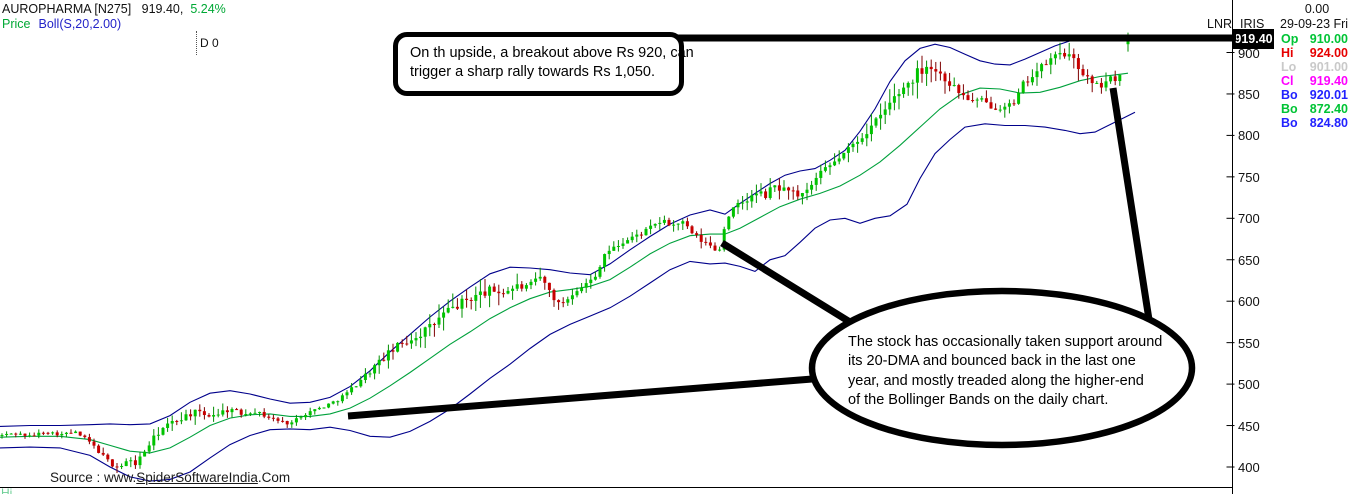 This screenshot has width=1352, height=494. I want to click on breakout-callout-line2: trigger a sharp rally towards Rs 1,050., so click(532, 72).